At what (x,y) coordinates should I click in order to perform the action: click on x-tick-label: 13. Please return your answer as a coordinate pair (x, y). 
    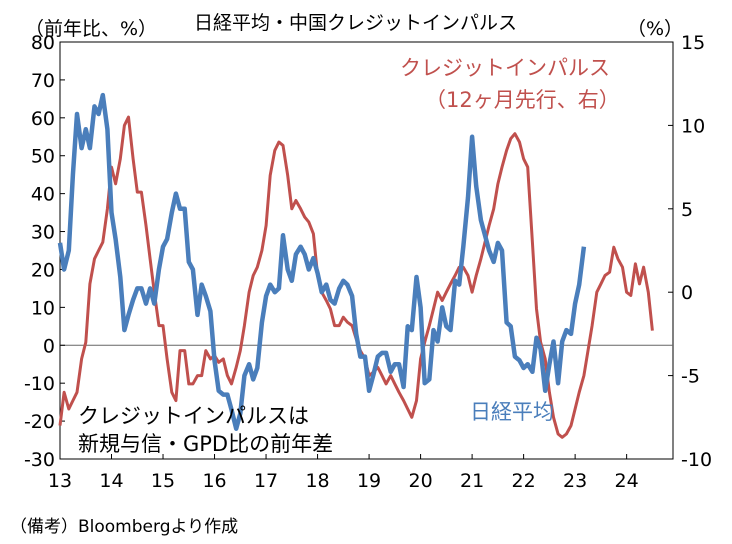
    Looking at the image, I should click on (60, 481).